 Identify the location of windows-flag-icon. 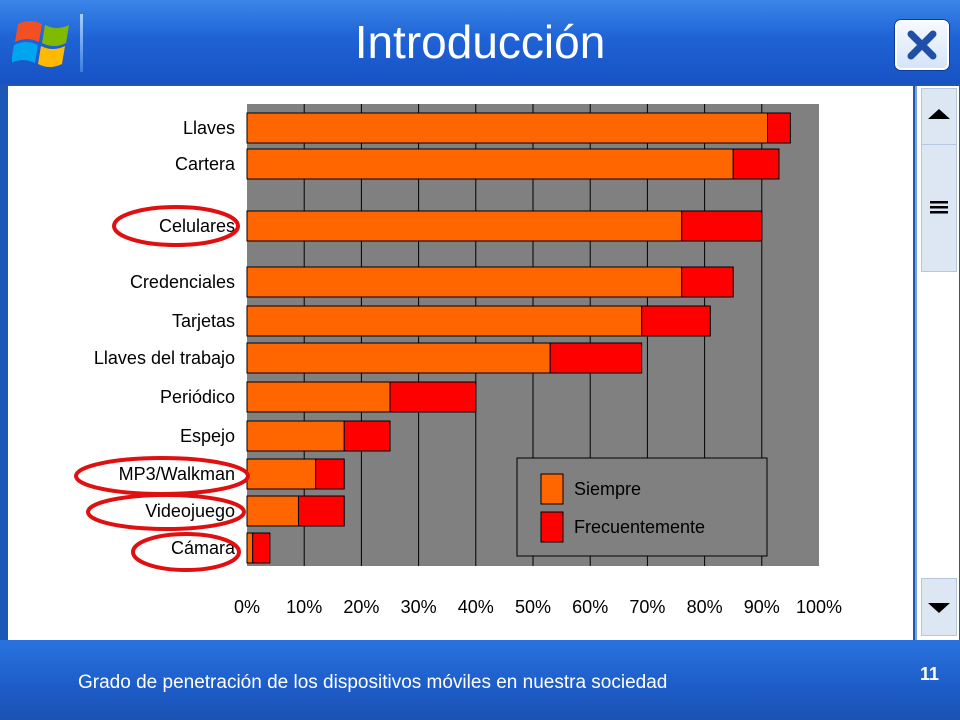
(40, 44).